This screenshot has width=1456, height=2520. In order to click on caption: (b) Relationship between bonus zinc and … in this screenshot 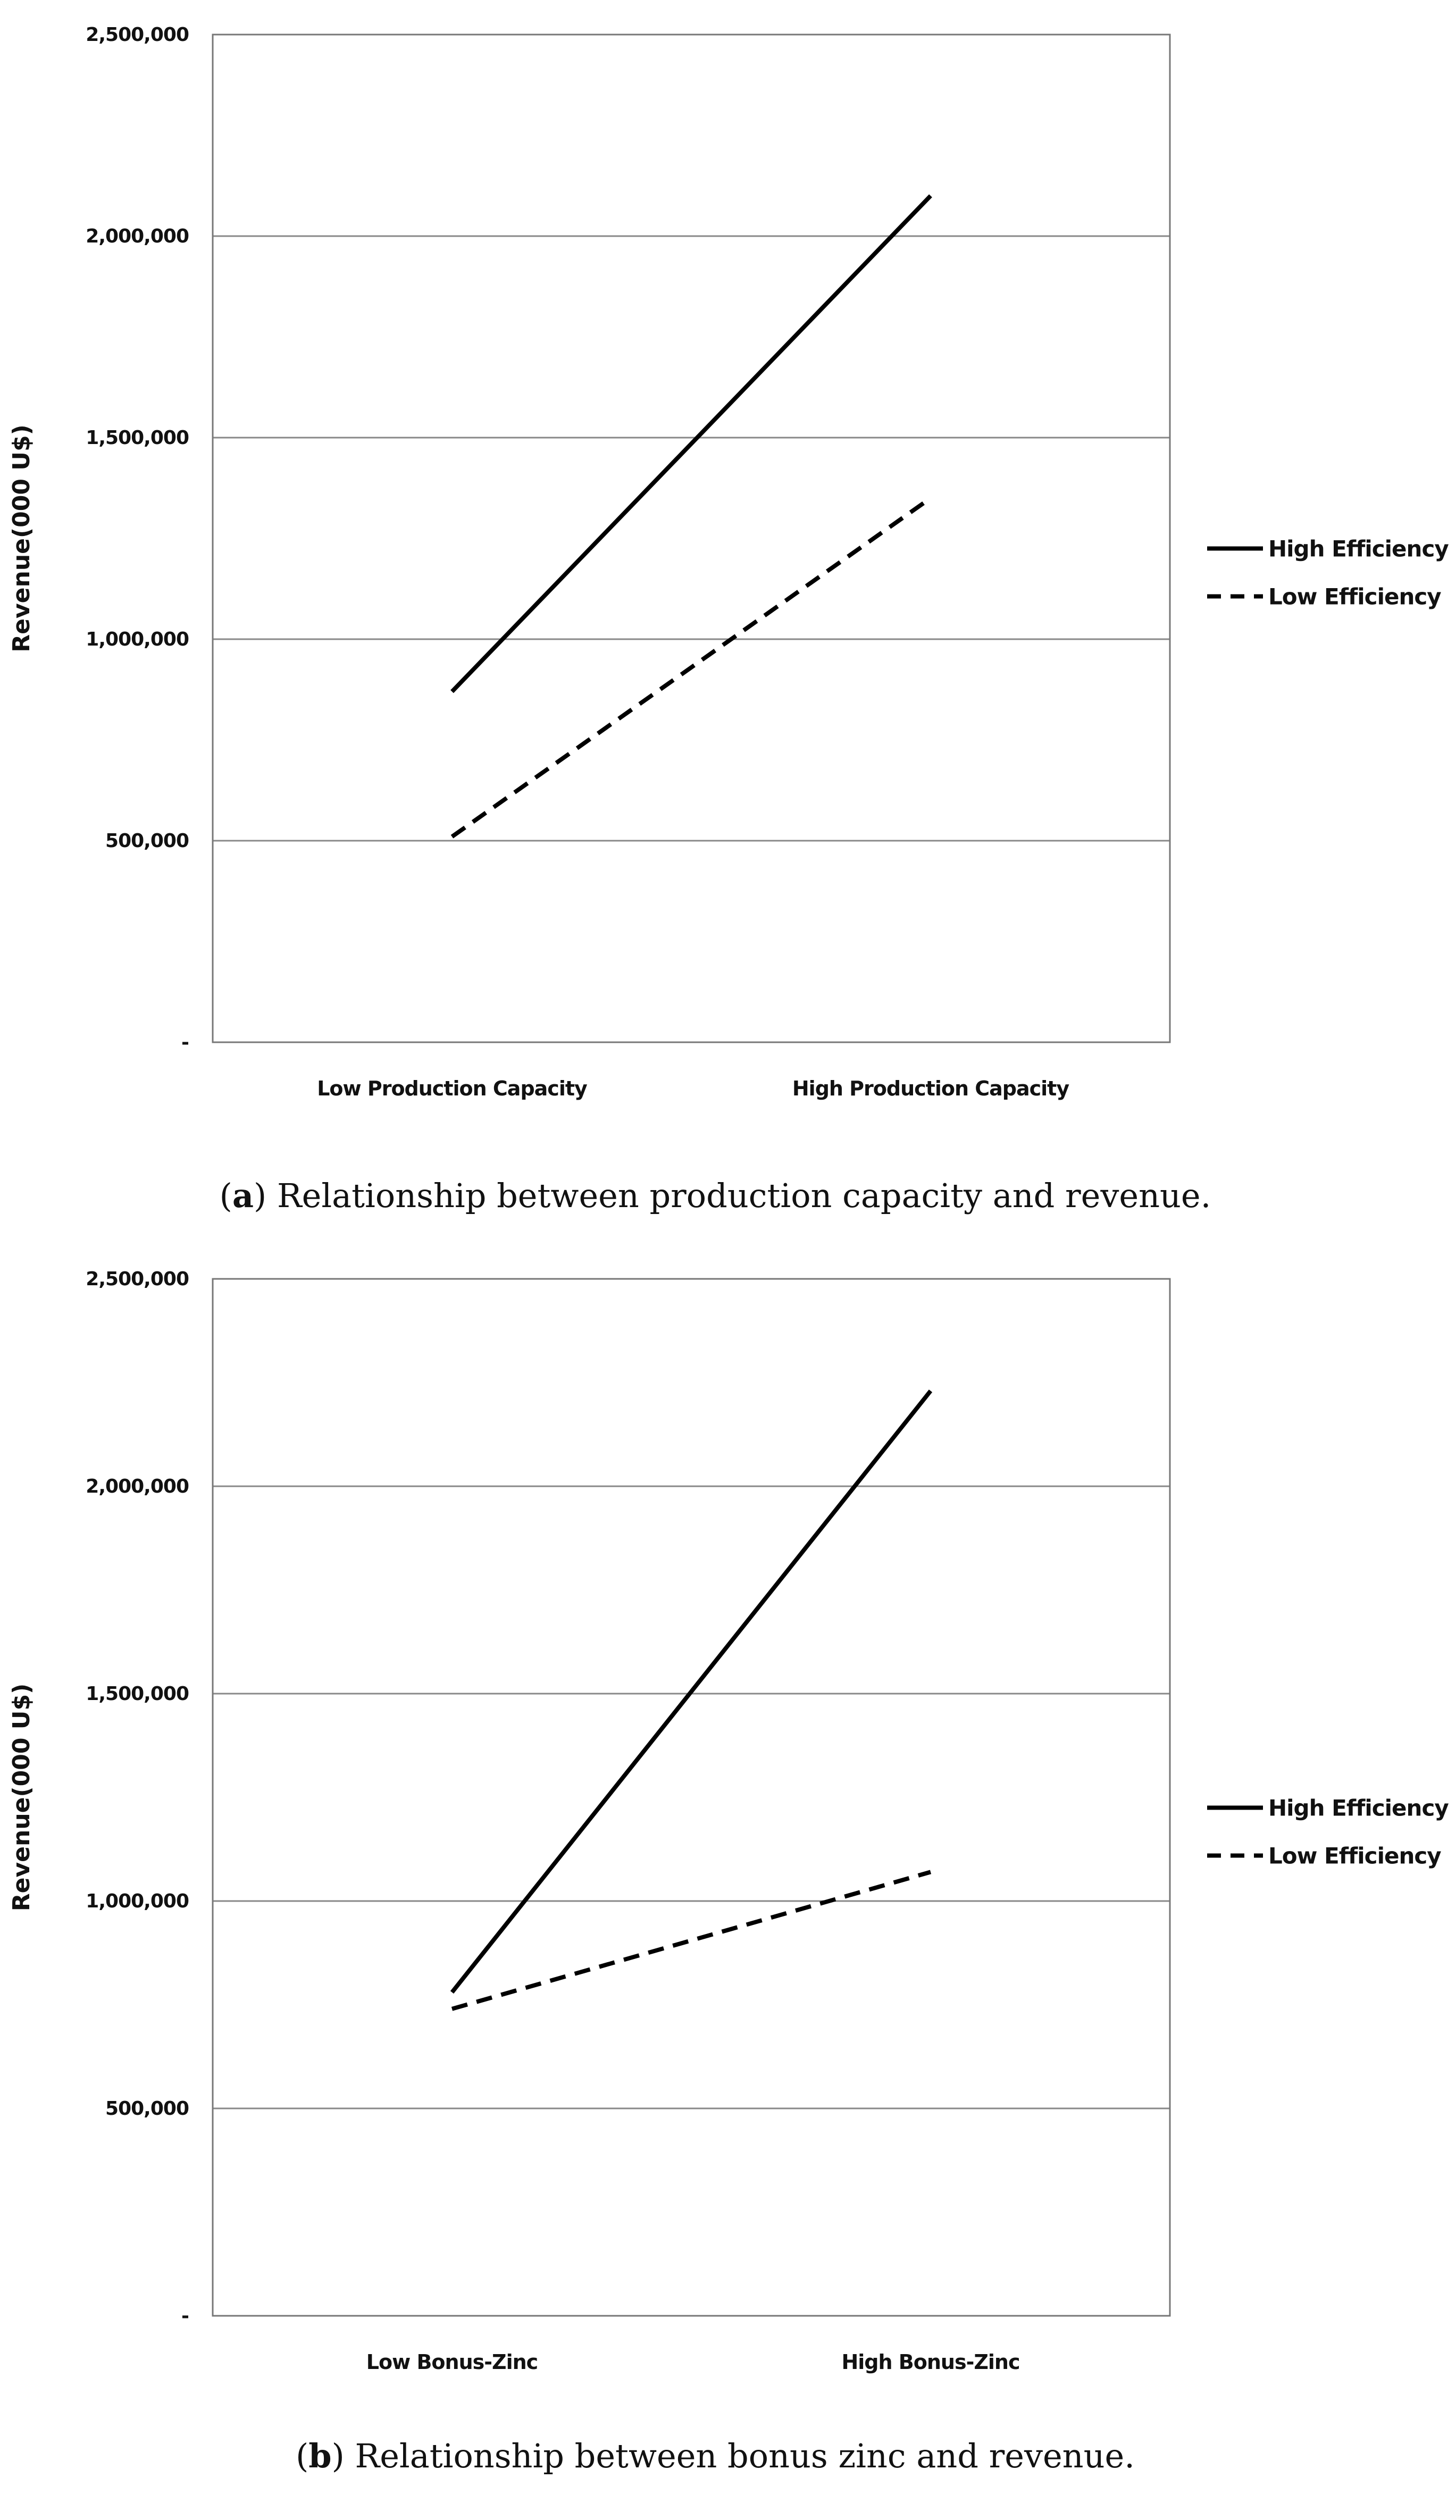, I will do `click(715, 2456)`.